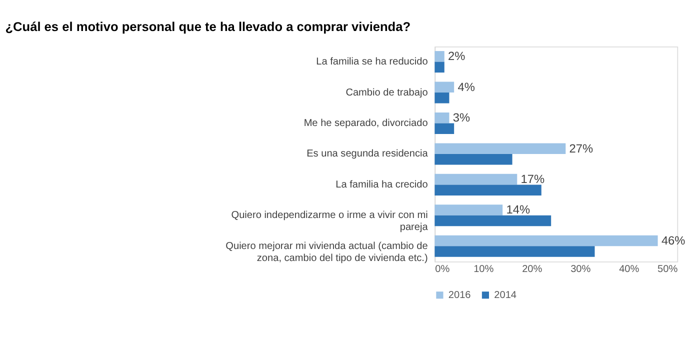  I want to click on data-label: 46%, so click(673, 240).